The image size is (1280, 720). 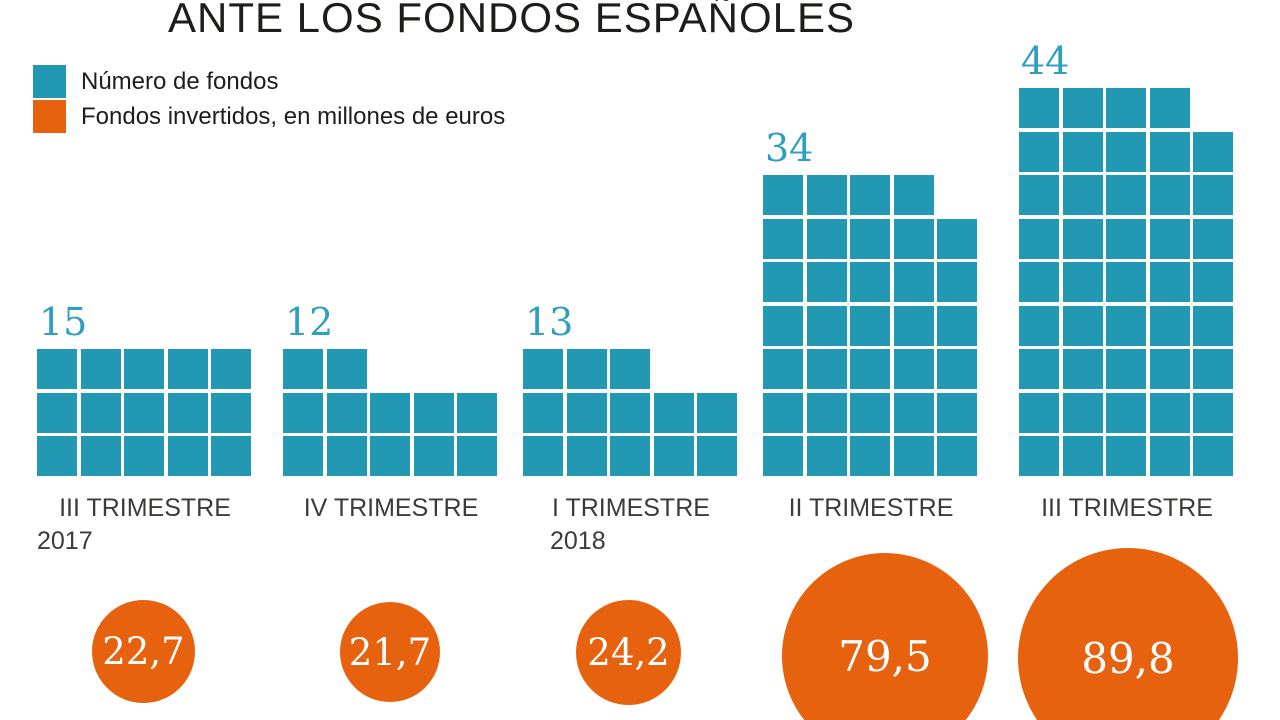 I want to click on fund-count-label: 34, so click(x=789, y=148).